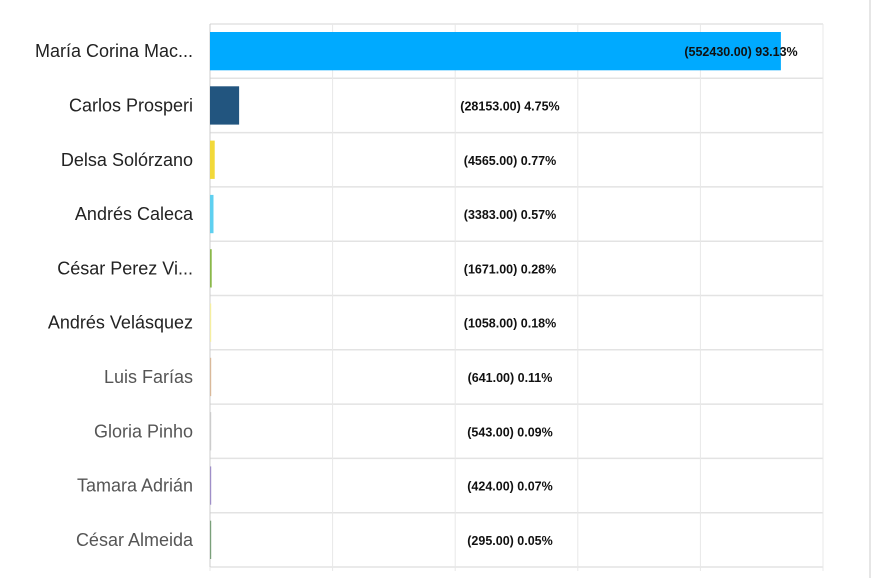 This screenshot has height=578, width=888. What do you see at coordinates (509, 106) in the screenshot?
I see `data-label: (28153.00) 4.75%` at bounding box center [509, 106].